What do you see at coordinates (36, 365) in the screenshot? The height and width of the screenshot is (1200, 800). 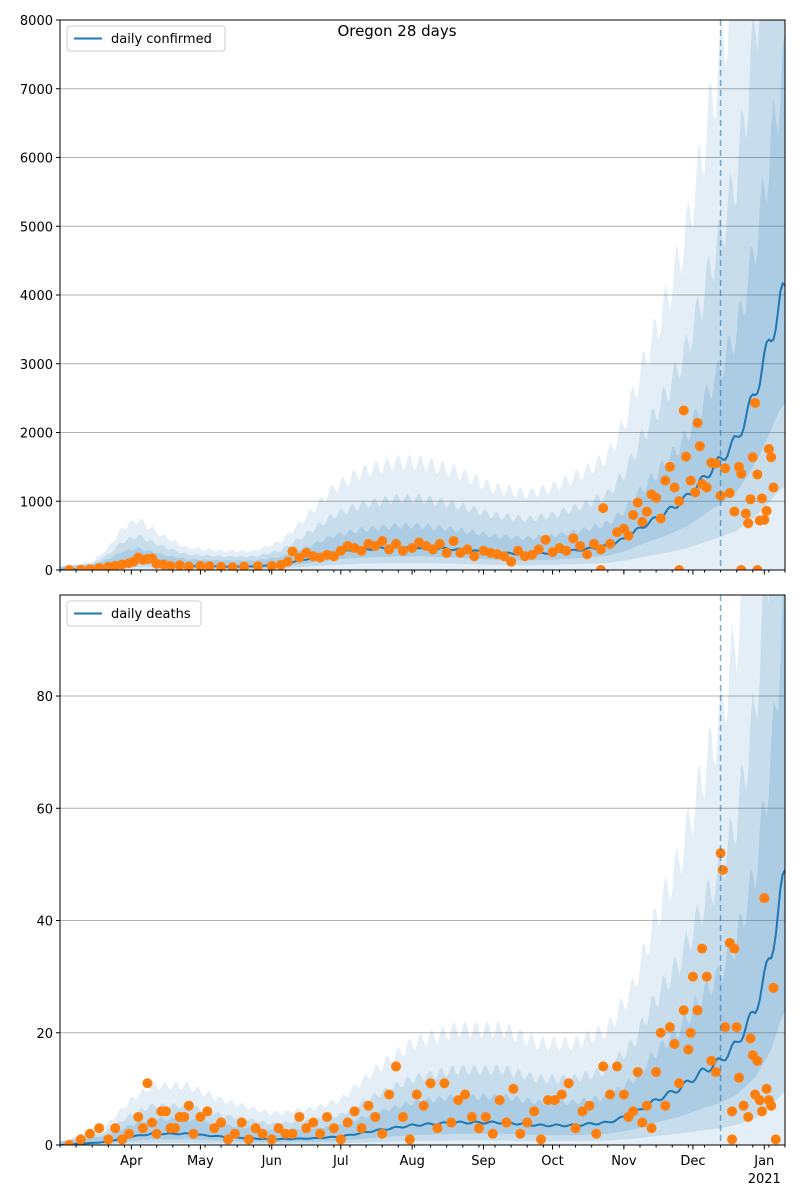 I see `y-tick-label: 3000` at bounding box center [36, 365].